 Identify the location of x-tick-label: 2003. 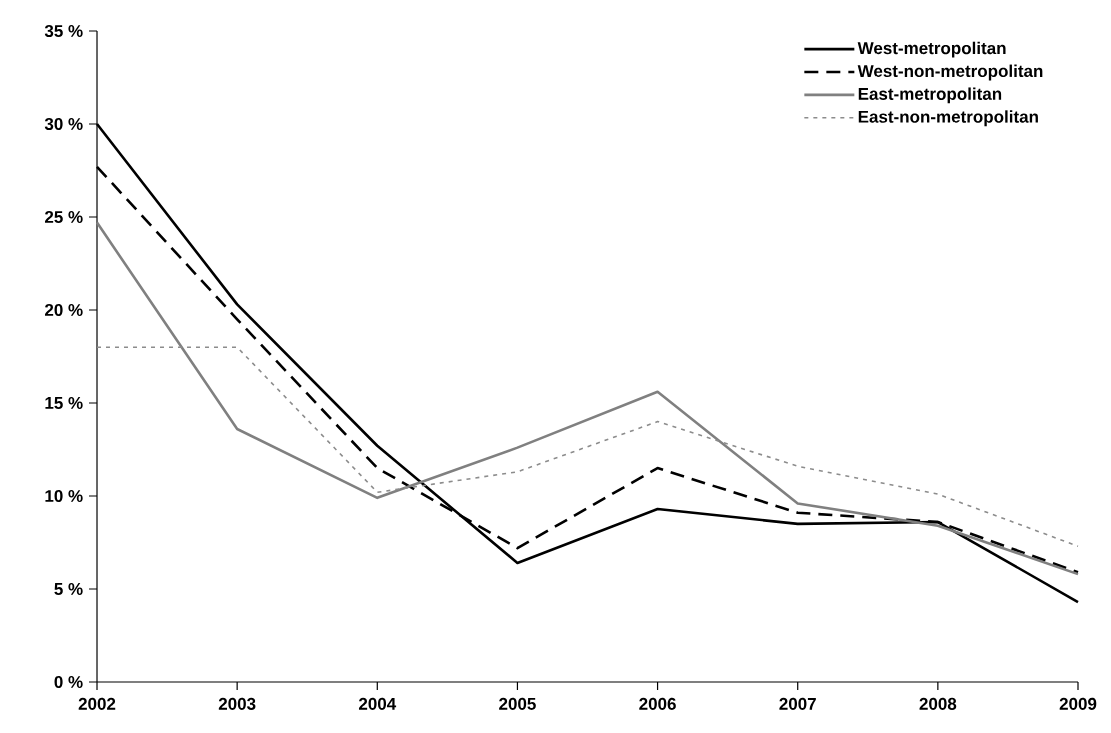
(237, 703).